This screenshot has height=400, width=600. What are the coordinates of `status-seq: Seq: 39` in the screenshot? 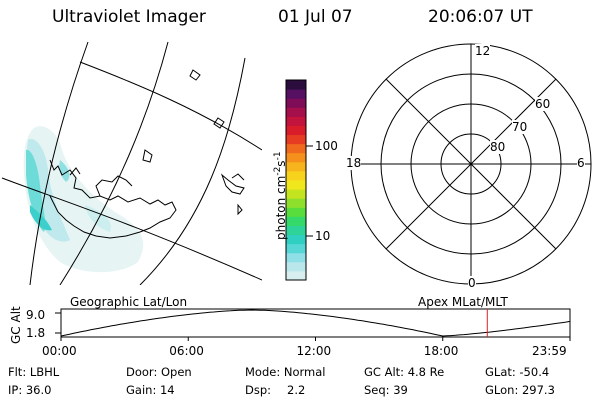 It's located at (386, 390).